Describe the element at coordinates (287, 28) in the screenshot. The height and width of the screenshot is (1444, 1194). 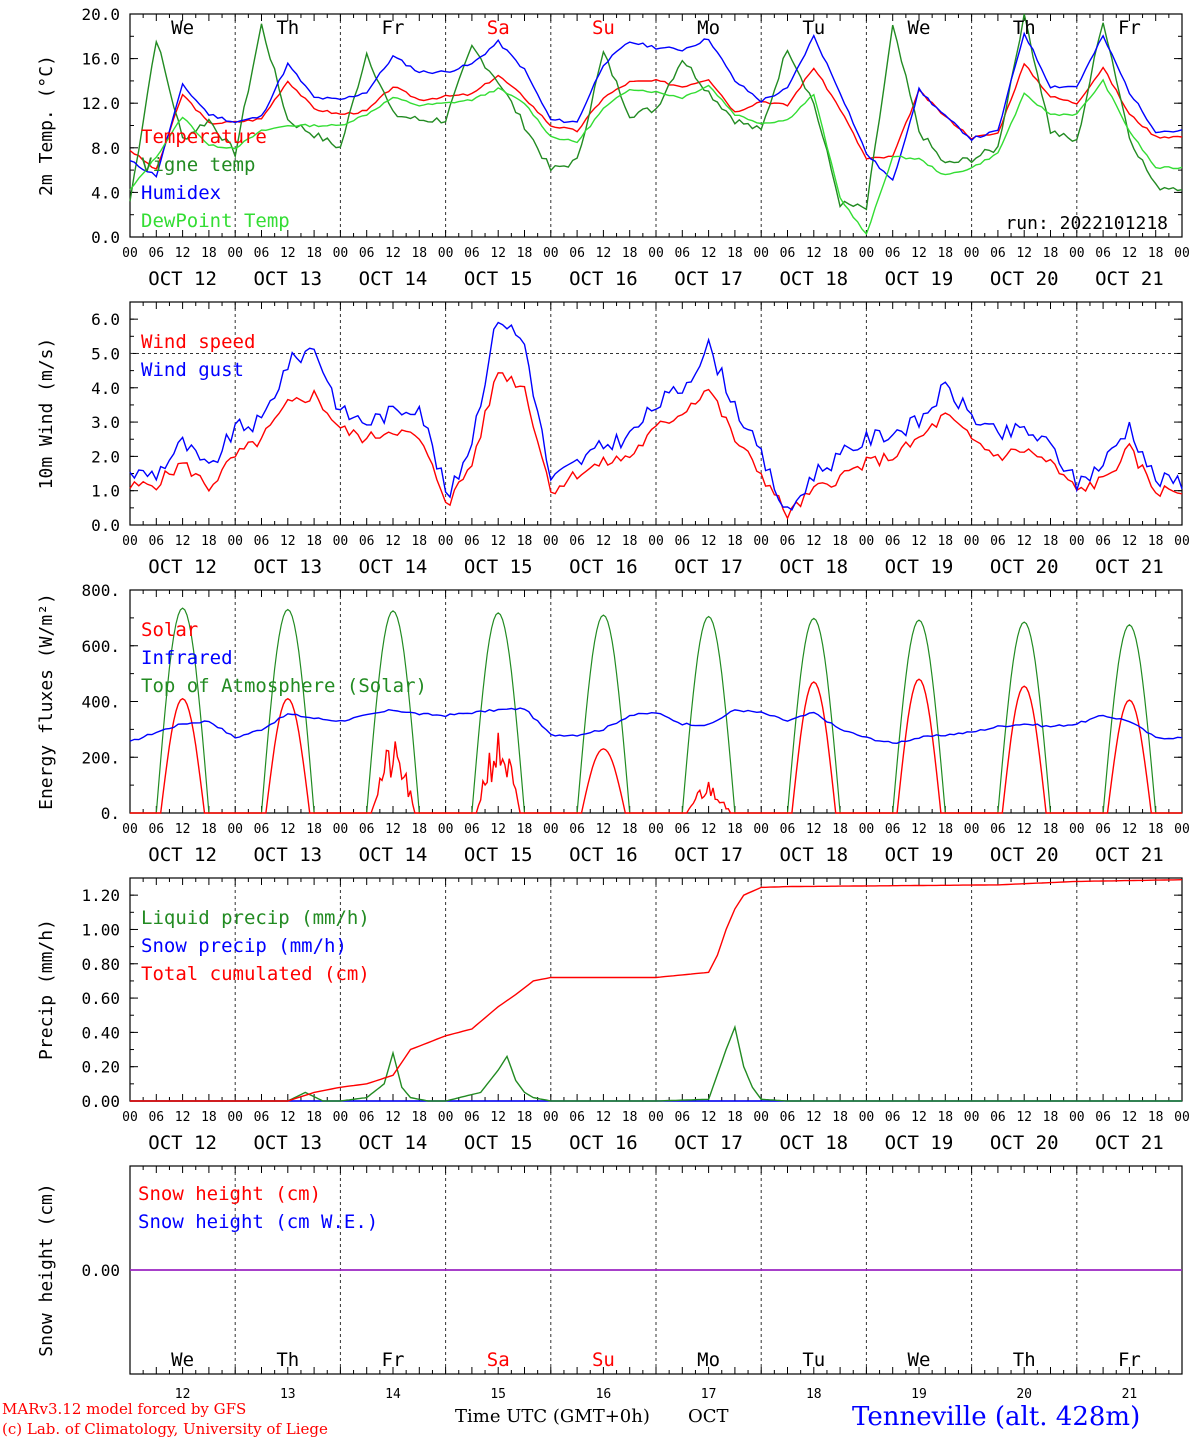
I see `weekday-label: Th` at that location.